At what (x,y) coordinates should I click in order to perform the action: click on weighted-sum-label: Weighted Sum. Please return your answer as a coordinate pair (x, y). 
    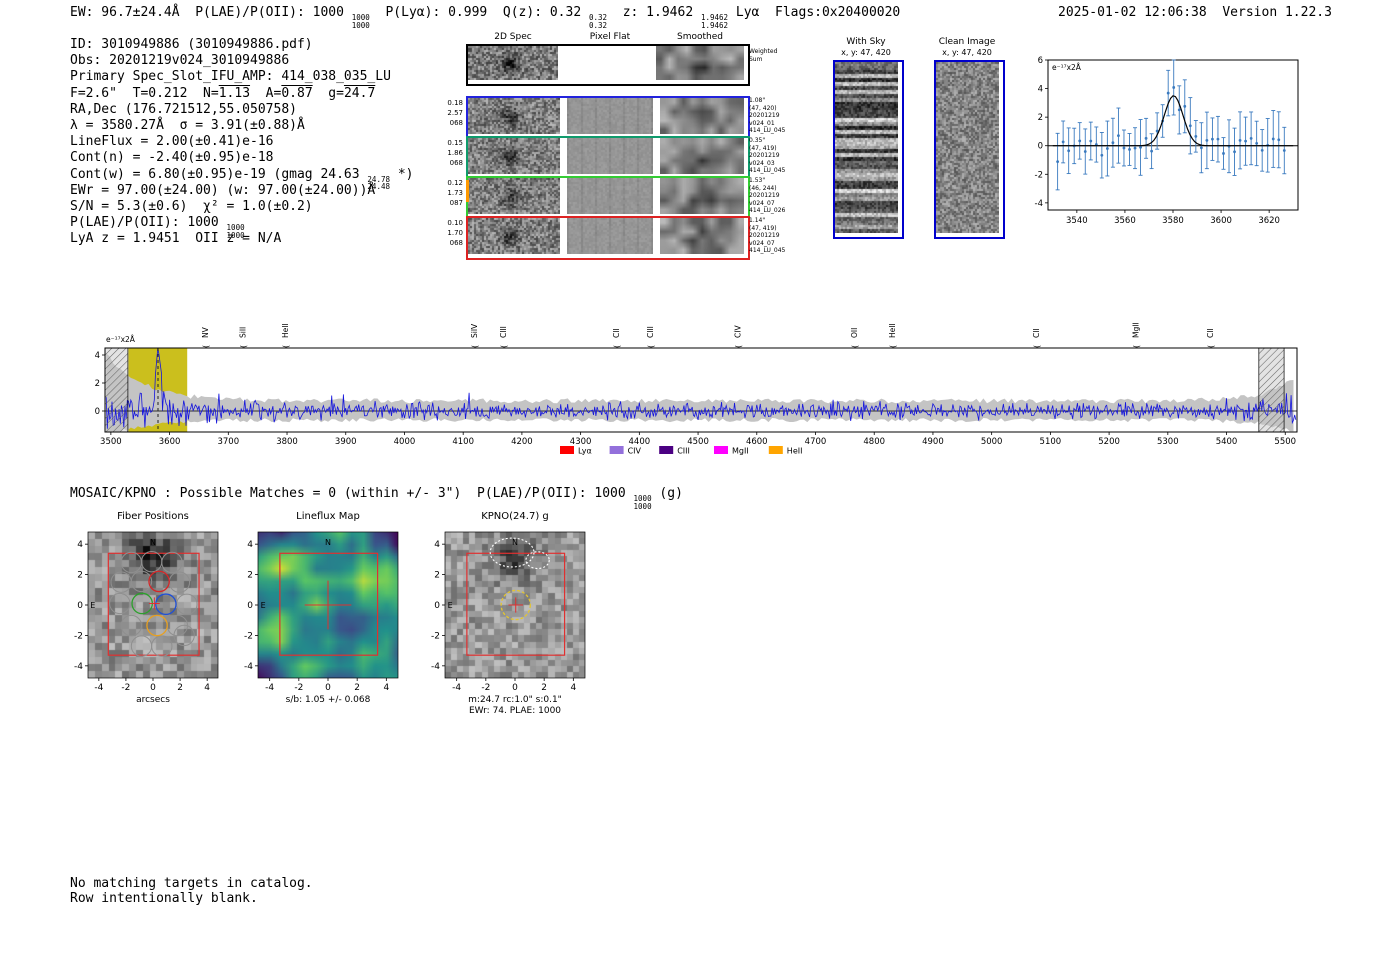
    Looking at the image, I should click on (763, 55).